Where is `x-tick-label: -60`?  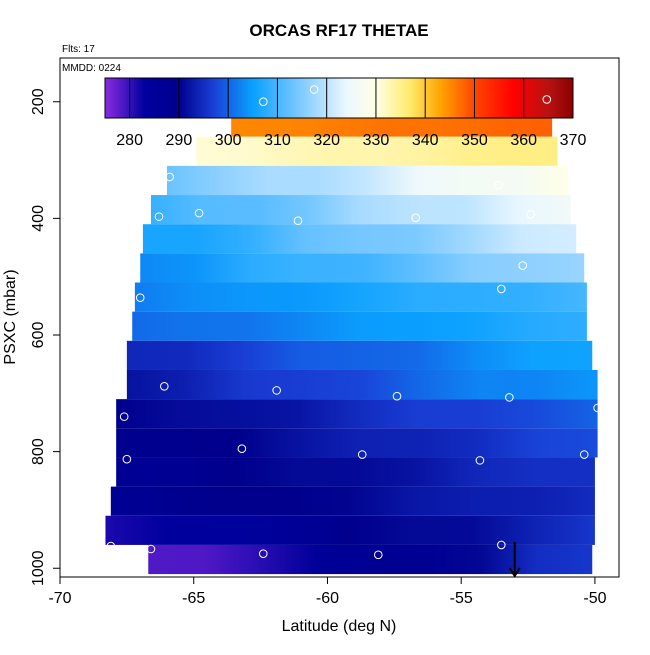 x-tick-label: -60 is located at coordinates (327, 598).